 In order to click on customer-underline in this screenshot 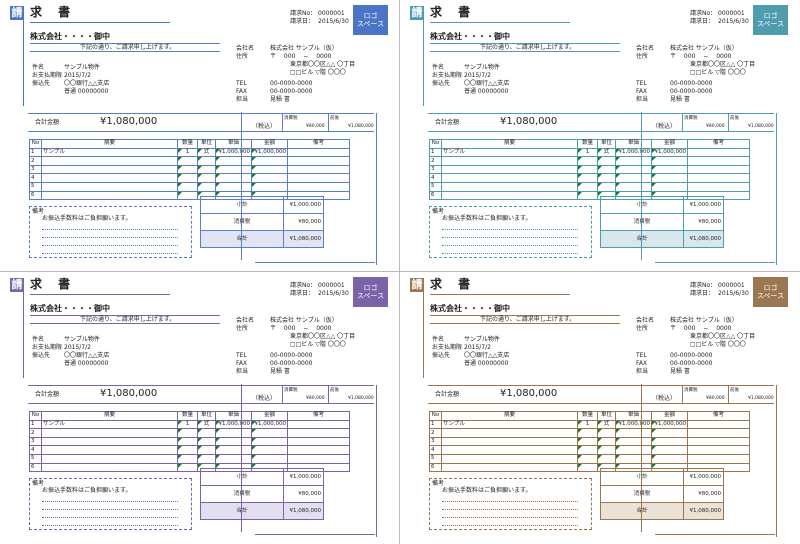, I will do `click(125, 315)`.